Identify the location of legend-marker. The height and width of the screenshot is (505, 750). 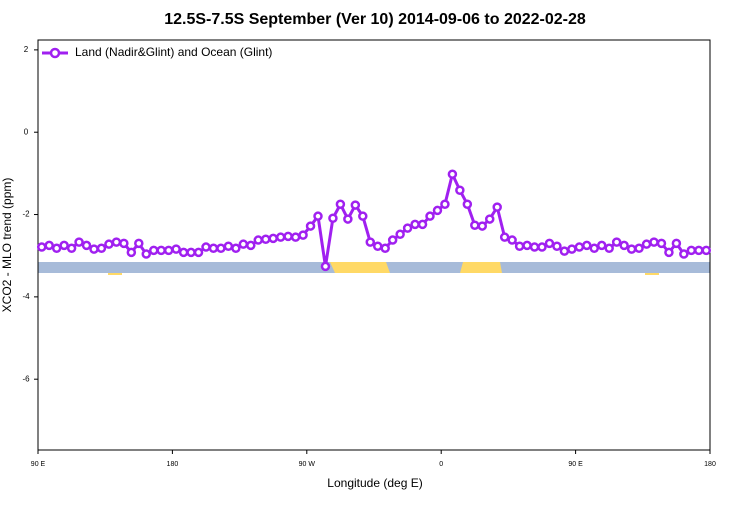
(55, 53).